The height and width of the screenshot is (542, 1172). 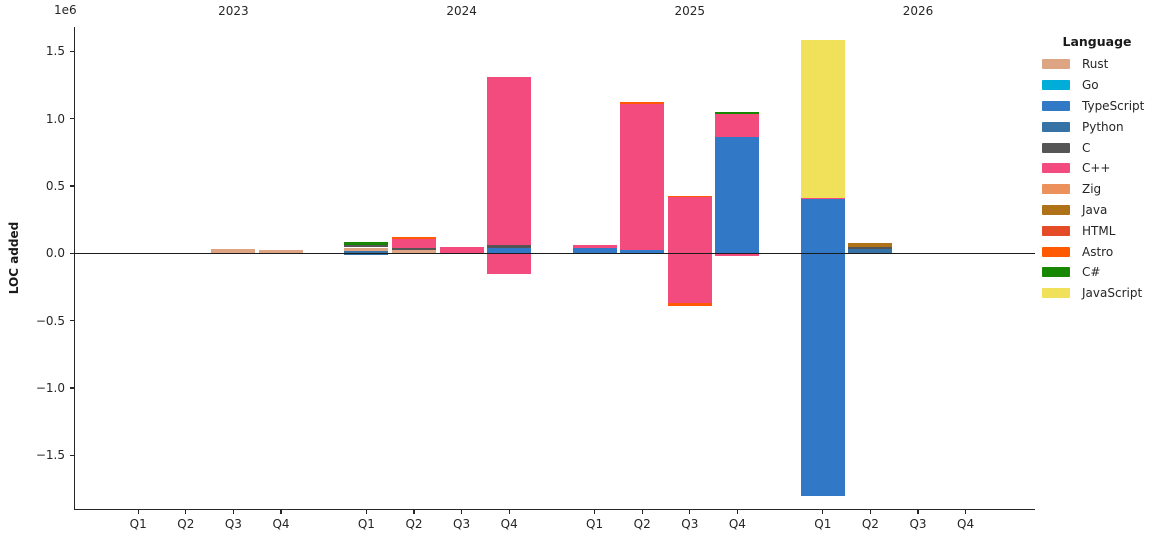 I want to click on y-tick-label: 0.5, so click(x=55, y=185).